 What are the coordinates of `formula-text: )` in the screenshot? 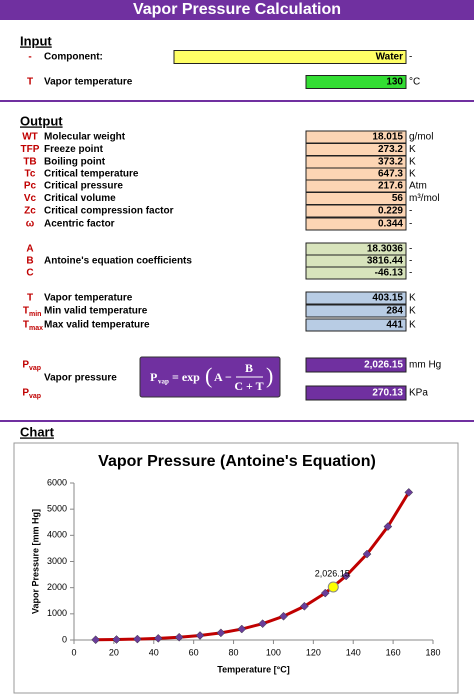 It's located at (269, 375).